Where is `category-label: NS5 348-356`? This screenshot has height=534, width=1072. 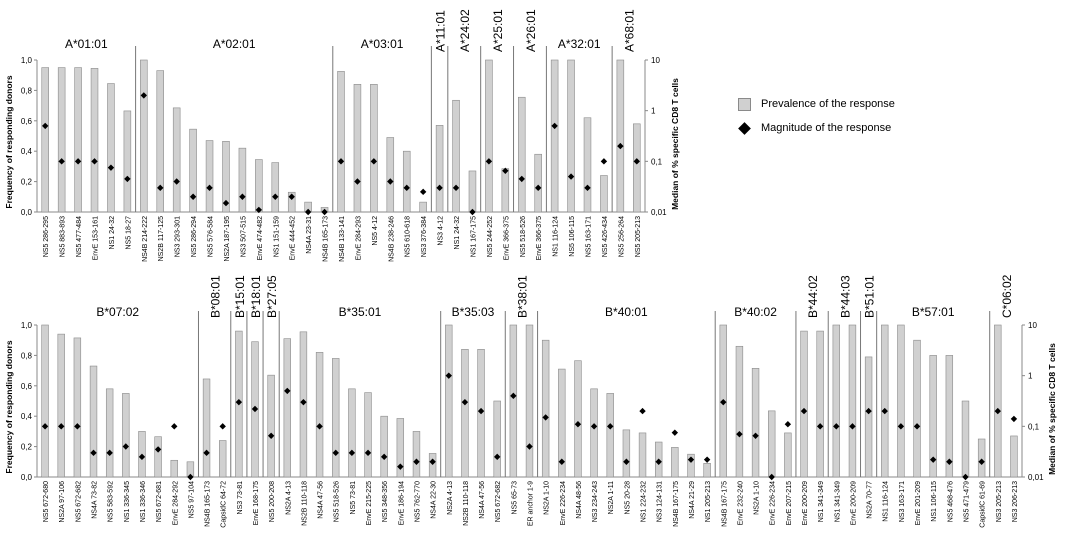 category-label: NS5 348-356 is located at coordinates (385, 501).